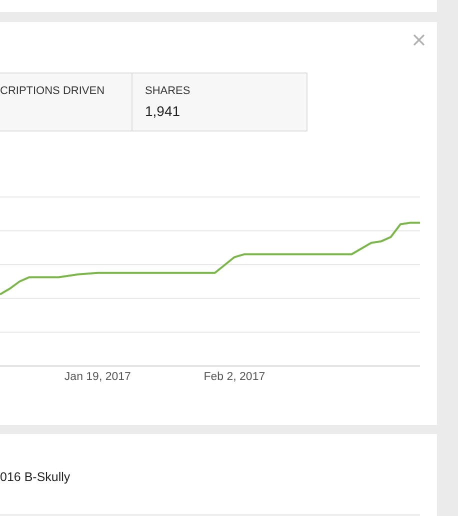  I want to click on text: 1,941, so click(162, 111).